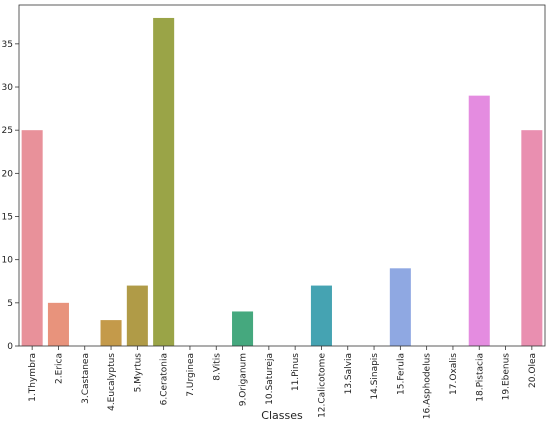  Describe the element at coordinates (479, 220) in the screenshot. I see `bar-pistacia` at that location.